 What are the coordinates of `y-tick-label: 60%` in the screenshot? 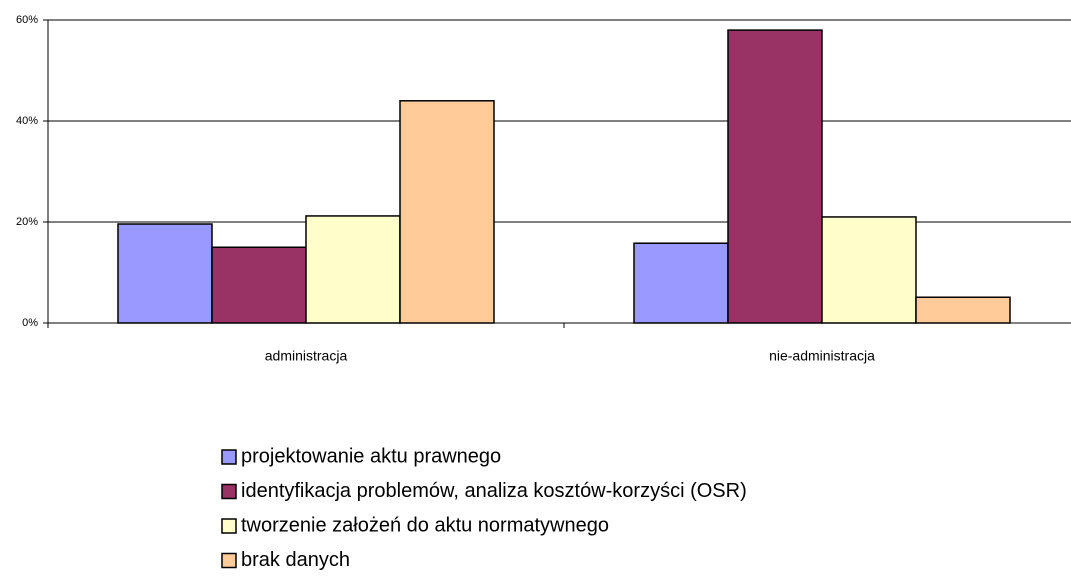 It's located at (27, 20).